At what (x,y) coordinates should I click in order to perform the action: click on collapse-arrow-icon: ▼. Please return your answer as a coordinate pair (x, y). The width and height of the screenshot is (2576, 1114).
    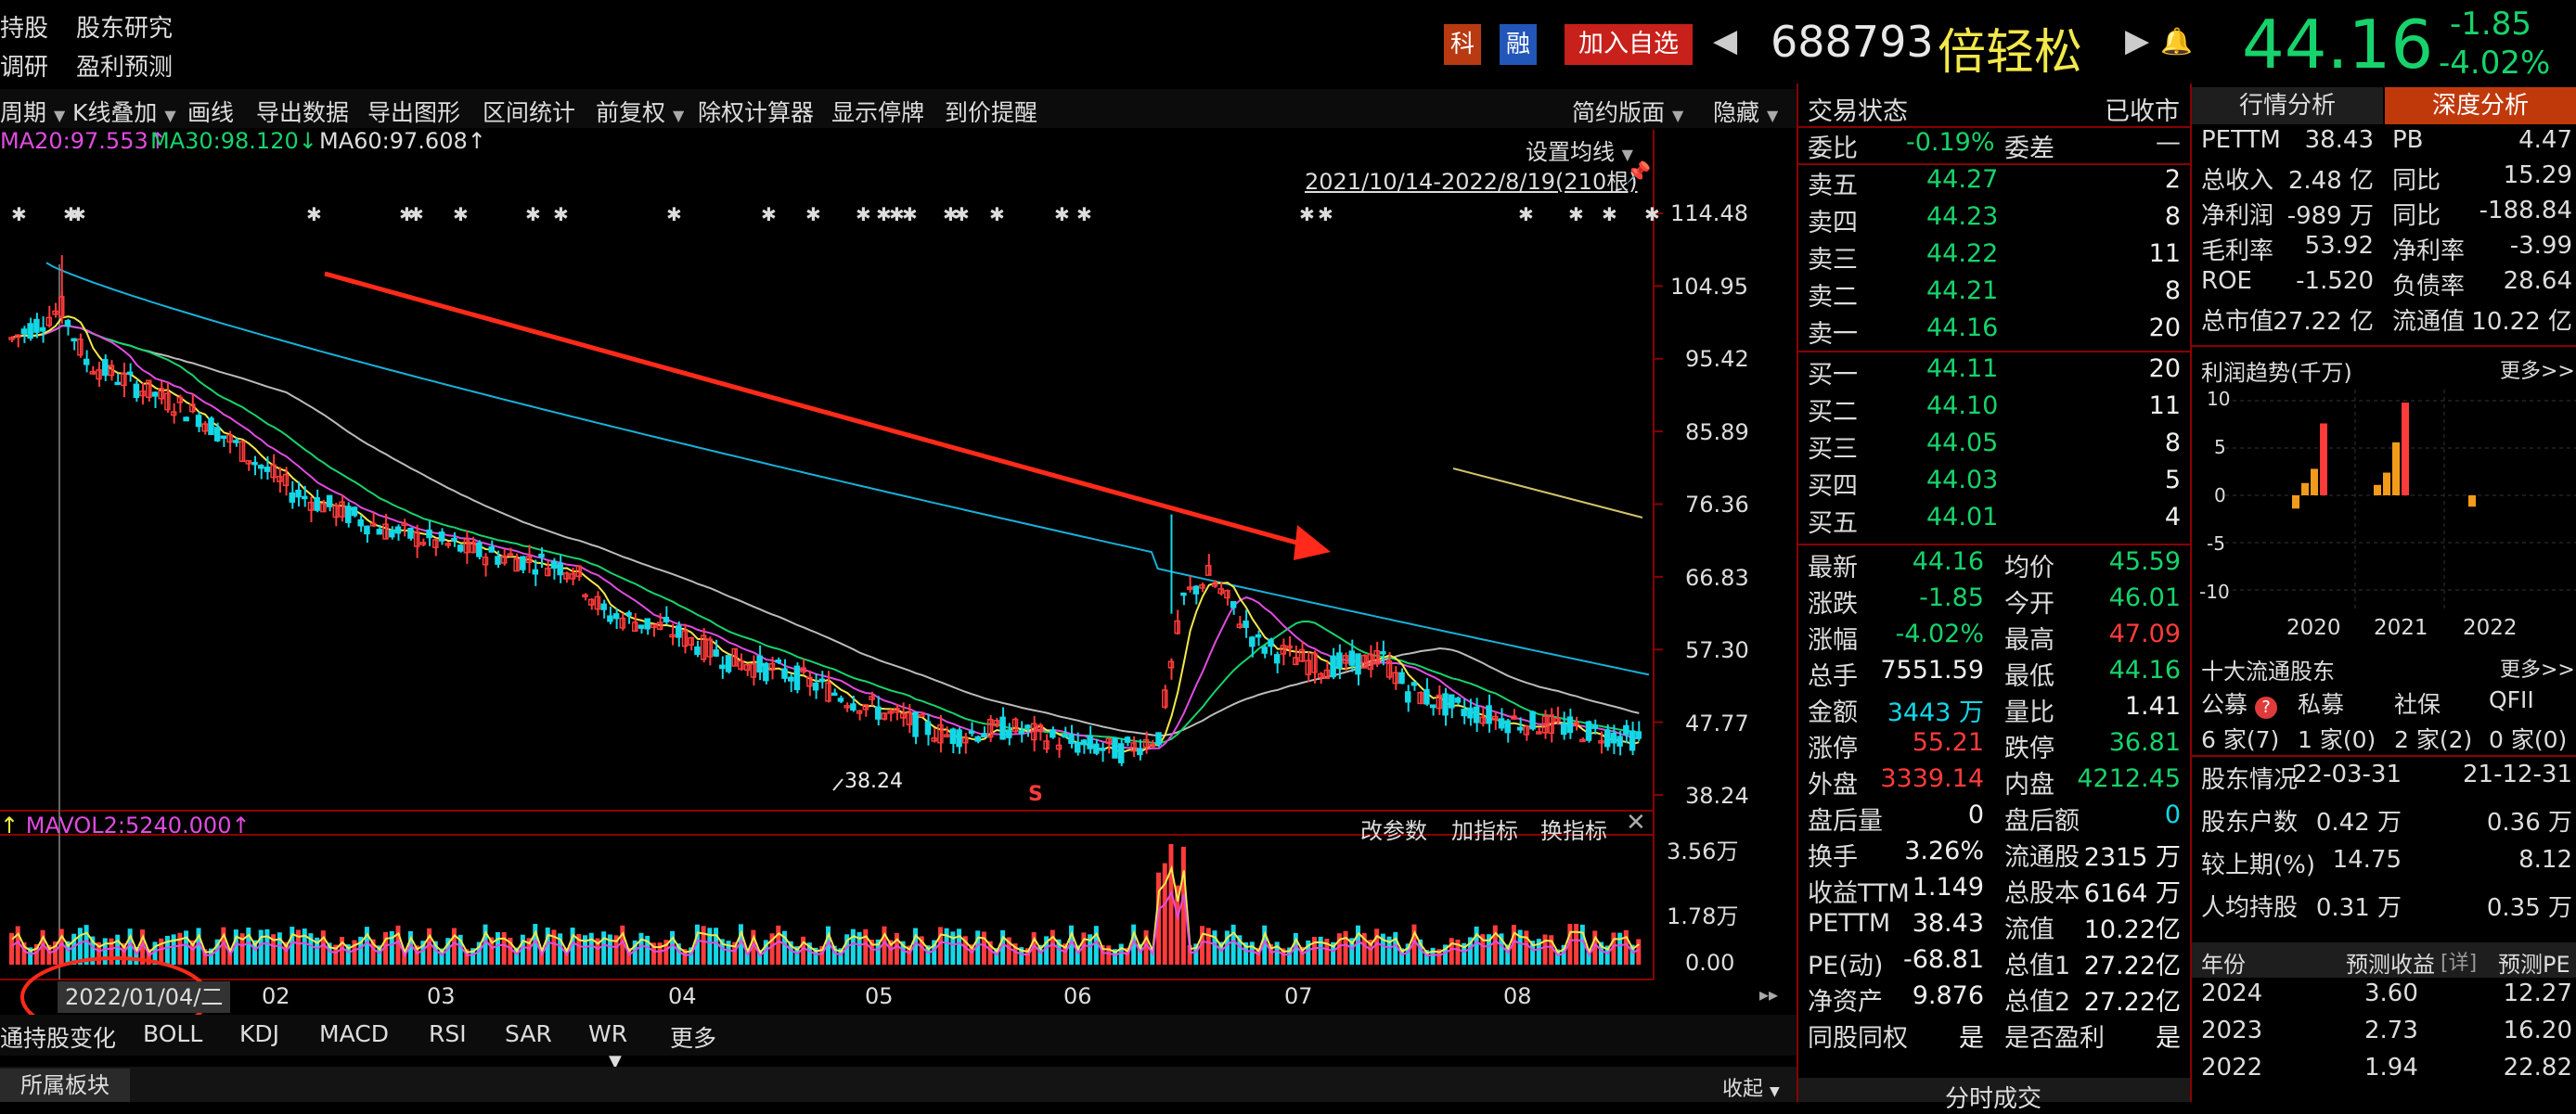
    Looking at the image, I should click on (616, 1061).